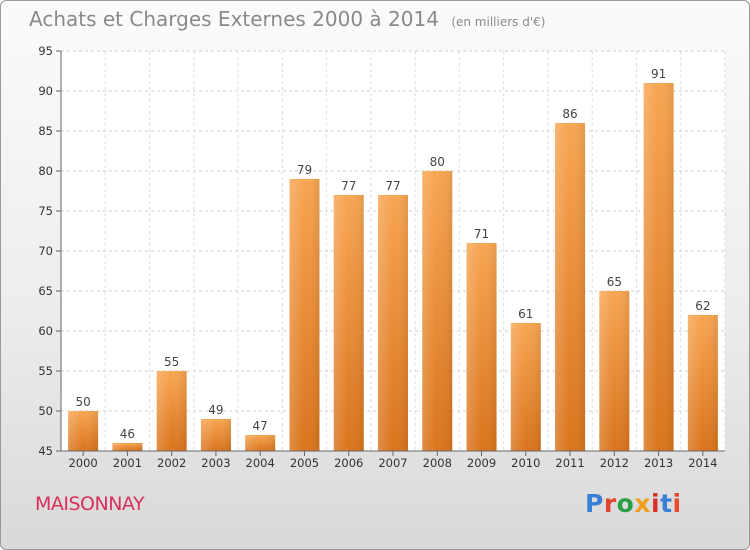  Describe the element at coordinates (127, 434) in the screenshot. I see `bar-value-label: 46` at that location.